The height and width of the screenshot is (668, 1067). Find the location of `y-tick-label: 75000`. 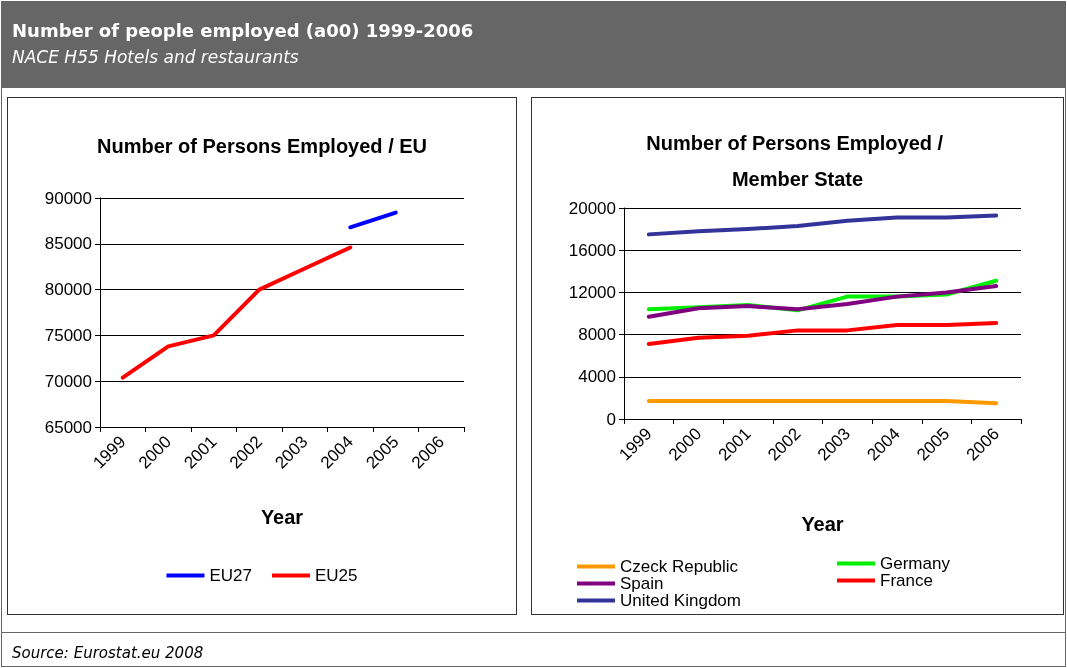

y-tick-label: 75000 is located at coordinates (68, 335).